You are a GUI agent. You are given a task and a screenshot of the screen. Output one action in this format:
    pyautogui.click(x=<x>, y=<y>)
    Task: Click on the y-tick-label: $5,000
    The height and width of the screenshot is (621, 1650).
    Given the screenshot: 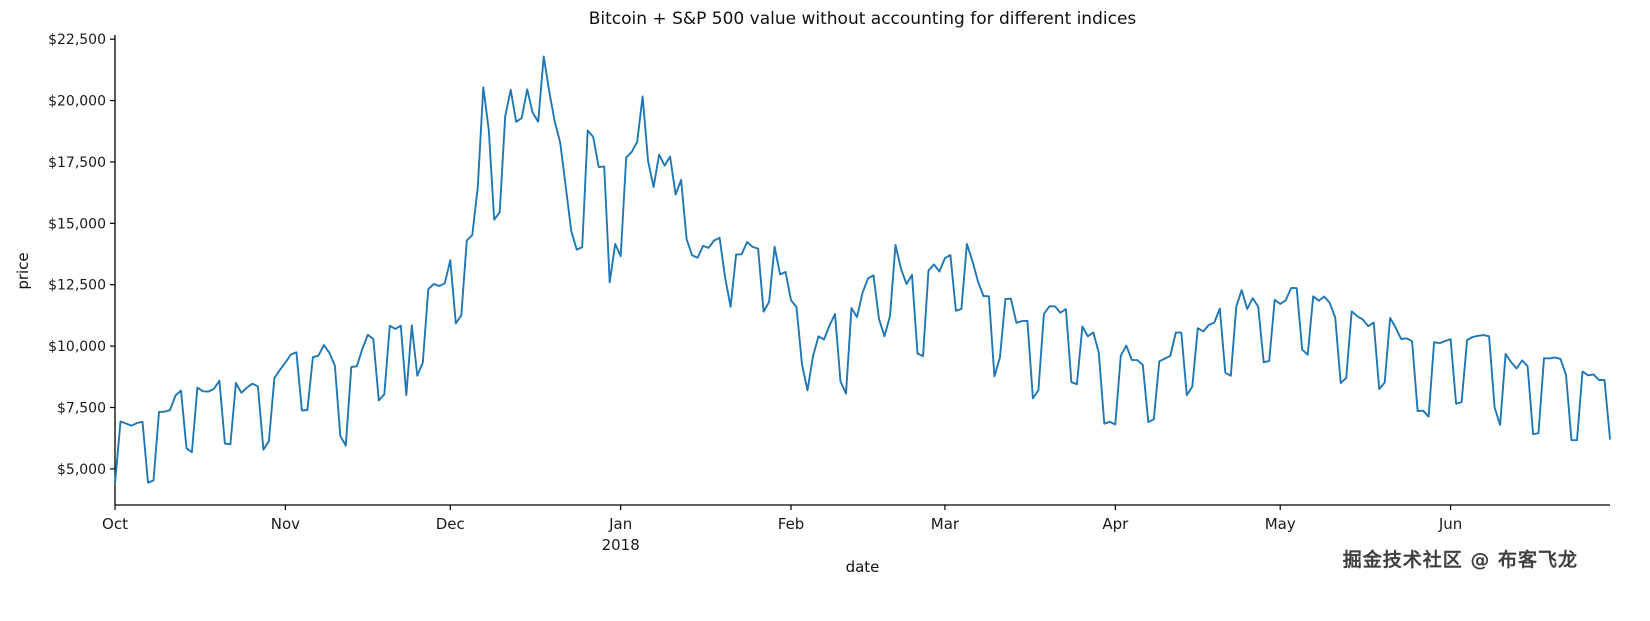 What is the action you would take?
    pyautogui.click(x=81, y=470)
    